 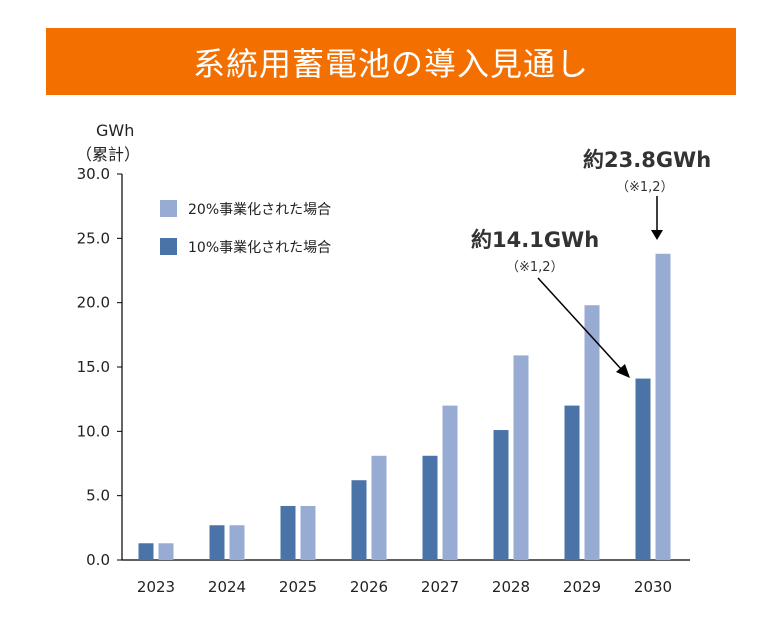 What do you see at coordinates (511, 587) in the screenshot?
I see `x-tick-label: 2028` at bounding box center [511, 587].